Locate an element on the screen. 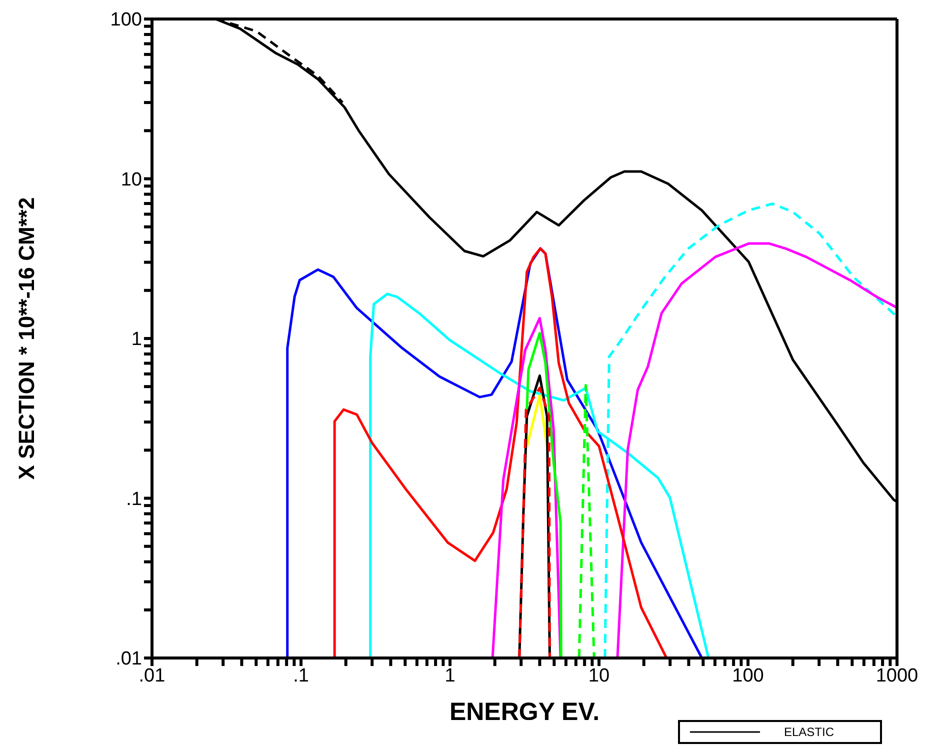  y-tick-label: 100 is located at coordinates (126, 20).